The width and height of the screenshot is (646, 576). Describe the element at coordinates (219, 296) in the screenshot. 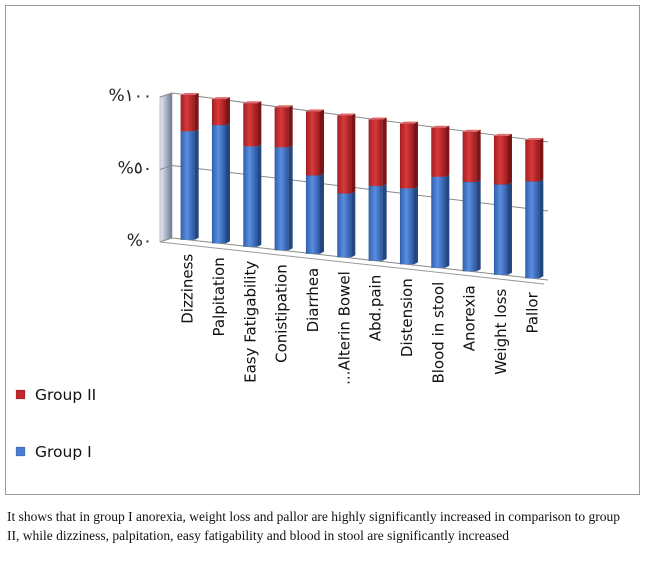

I see `x-tick-label: Palpitation` at that location.